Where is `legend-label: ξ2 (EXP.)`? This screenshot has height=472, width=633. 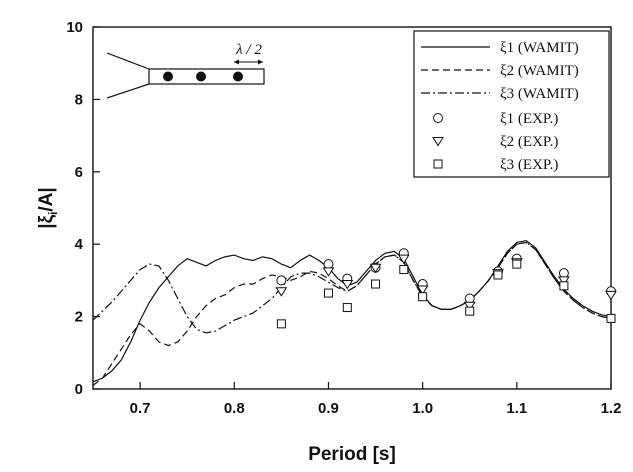 legend-label: ξ2 (EXP.) is located at coordinates (529, 142).